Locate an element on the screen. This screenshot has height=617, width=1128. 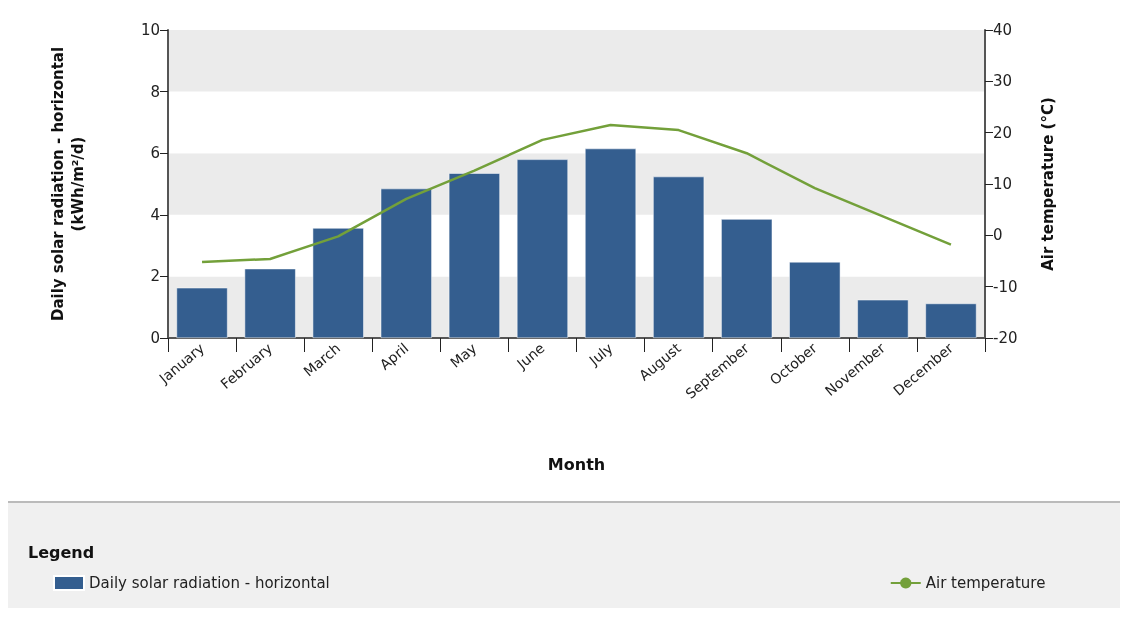
x-axis-title: Month is located at coordinates (576, 464).